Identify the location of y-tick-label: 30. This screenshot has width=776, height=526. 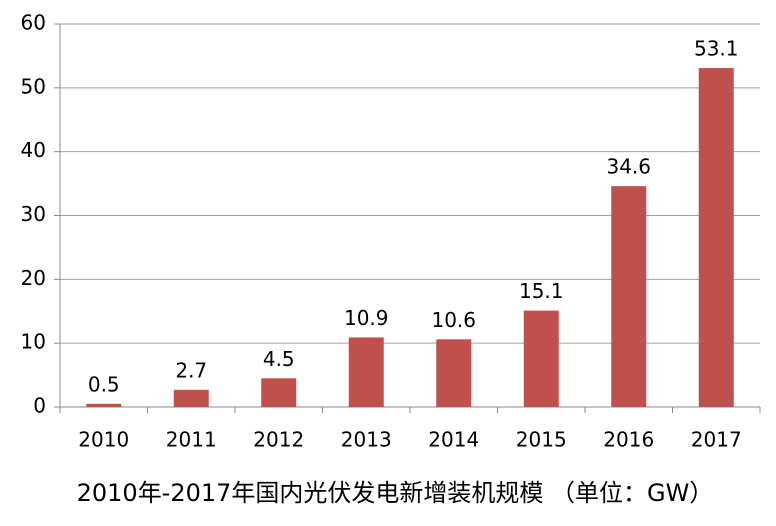
(33, 214).